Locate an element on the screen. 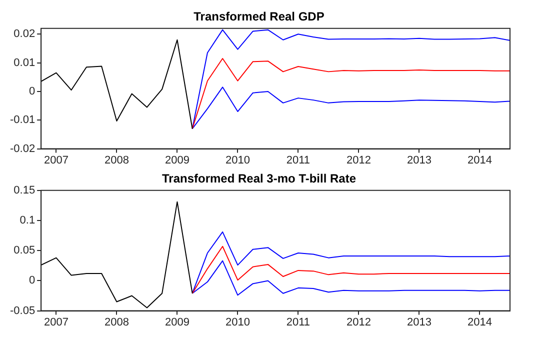 The height and width of the screenshot is (337, 560). y-tick-label: 0.1 is located at coordinates (28, 220).